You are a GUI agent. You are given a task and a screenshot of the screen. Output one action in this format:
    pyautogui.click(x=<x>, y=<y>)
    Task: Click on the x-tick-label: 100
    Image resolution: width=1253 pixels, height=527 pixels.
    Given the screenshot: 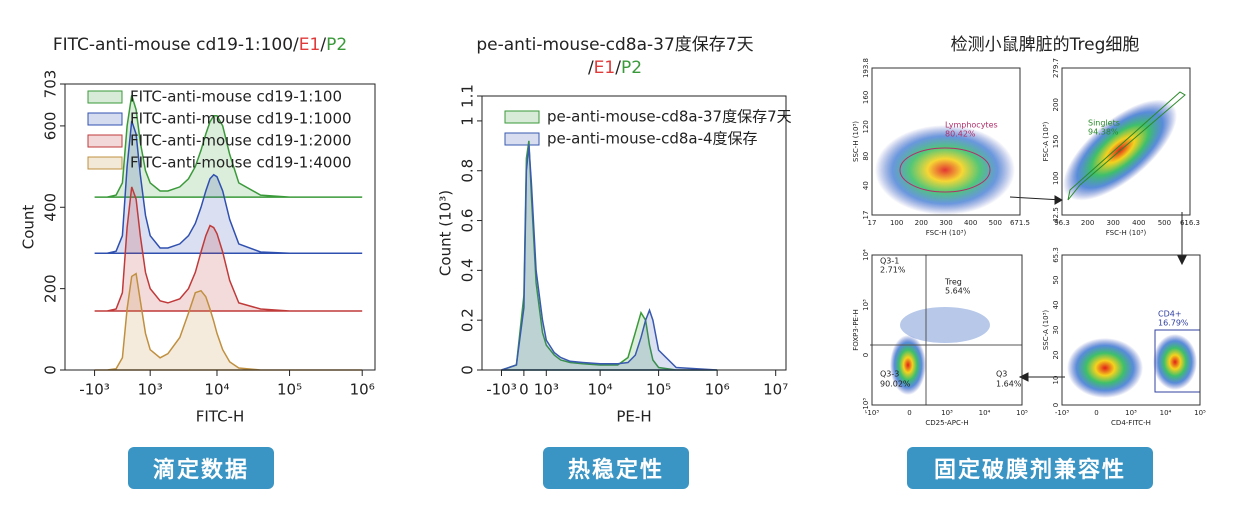 What is the action you would take?
    pyautogui.click(x=896, y=223)
    